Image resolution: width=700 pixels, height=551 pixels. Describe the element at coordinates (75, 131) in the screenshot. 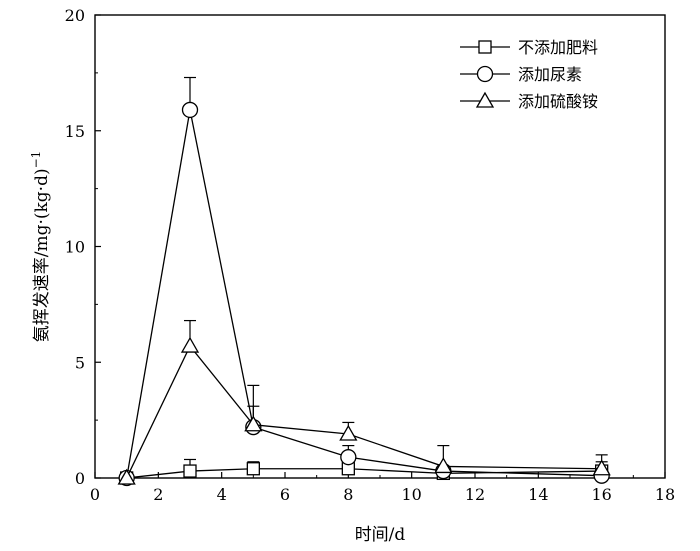

I see `y-tick-label: 15` at that location.